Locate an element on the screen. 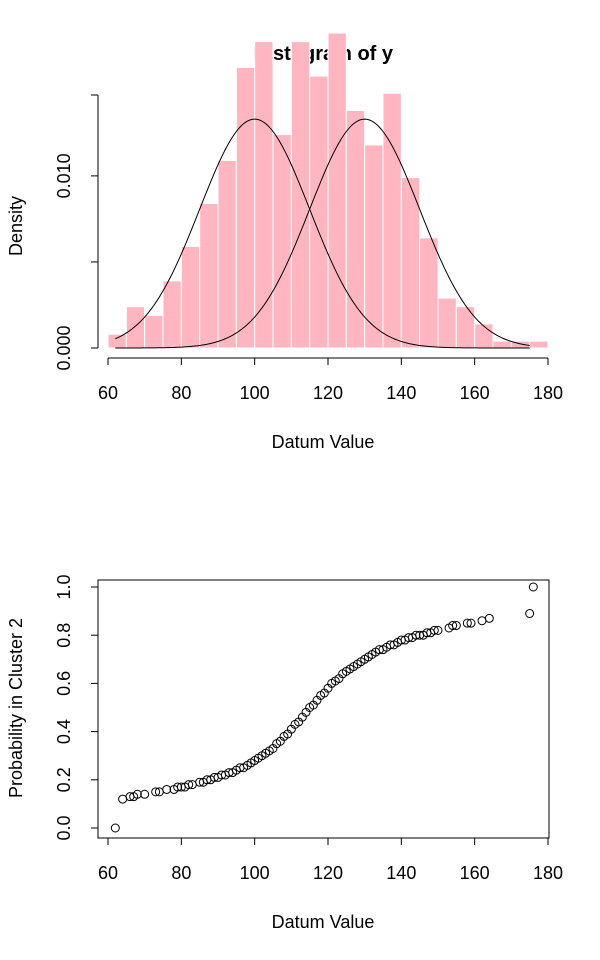  scatter-x-label: Datum Value is located at coordinates (323, 922).